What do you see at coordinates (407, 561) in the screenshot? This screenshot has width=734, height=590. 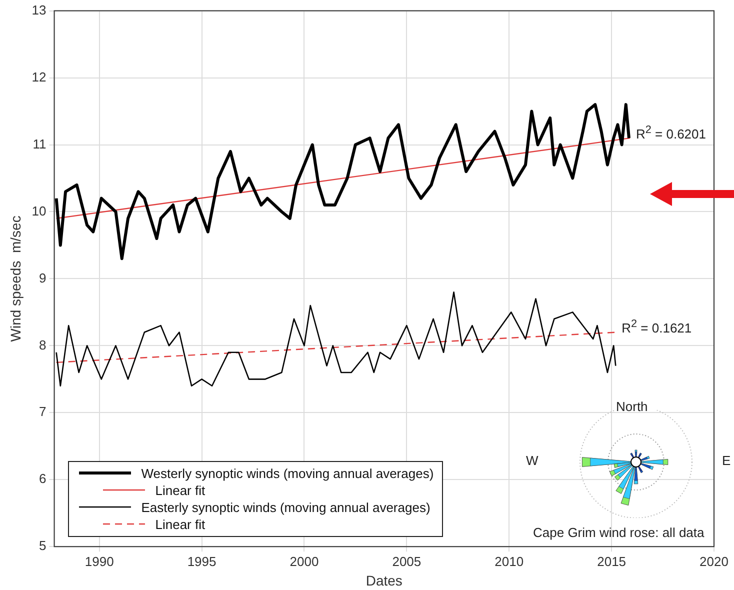 I see `x-tick-label: 2005` at bounding box center [407, 561].